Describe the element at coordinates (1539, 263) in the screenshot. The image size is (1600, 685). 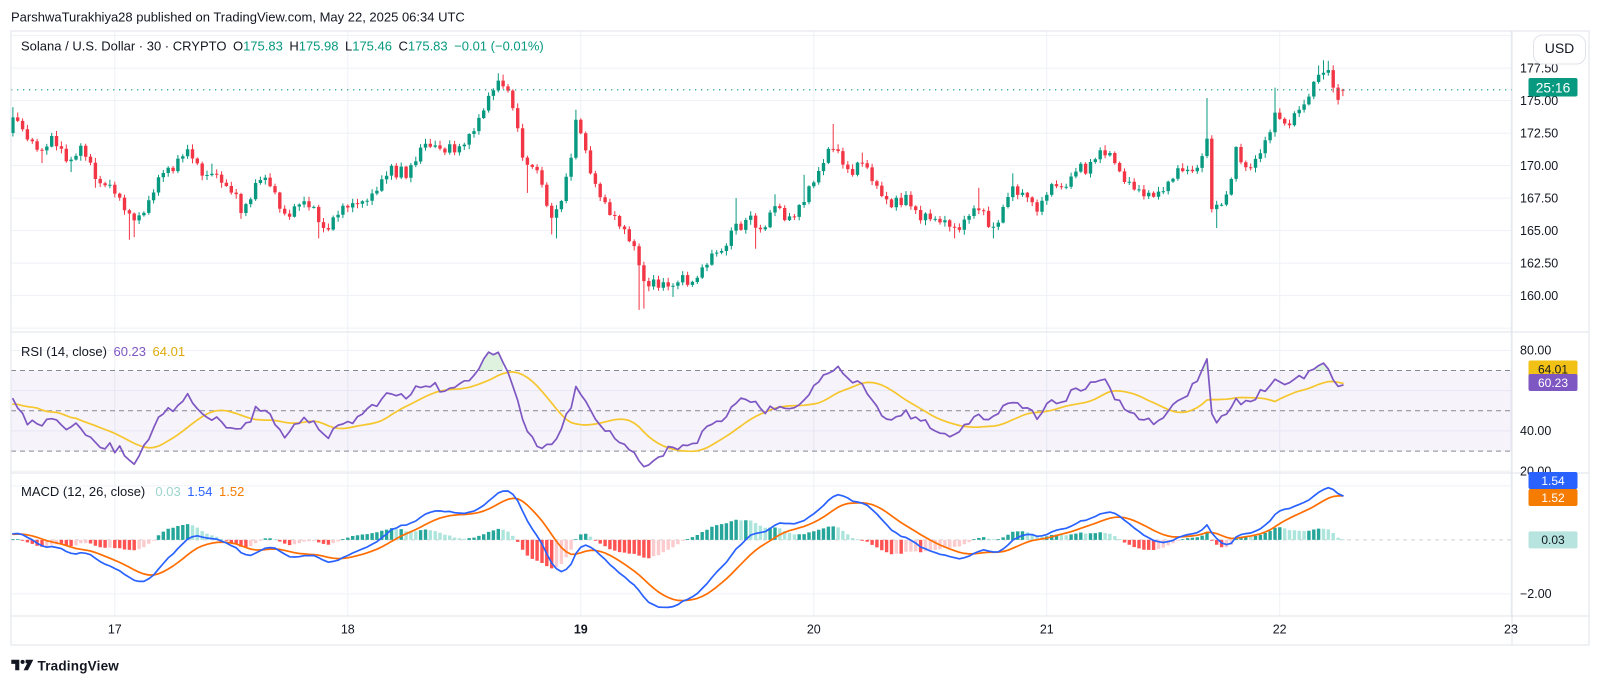
I see `svg-text: 162.50` at that location.